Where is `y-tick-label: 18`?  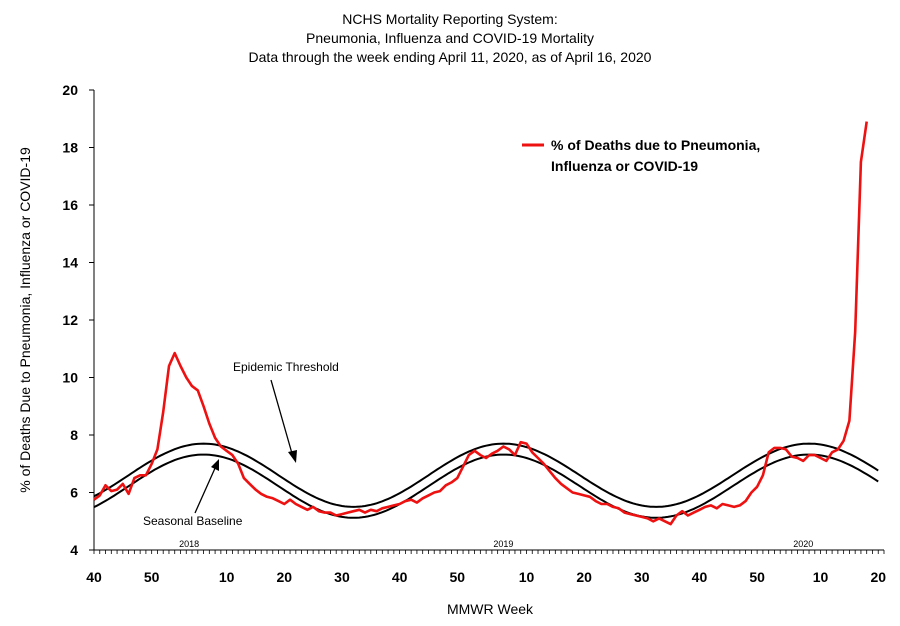
y-tick-label: 18 is located at coordinates (70, 148).